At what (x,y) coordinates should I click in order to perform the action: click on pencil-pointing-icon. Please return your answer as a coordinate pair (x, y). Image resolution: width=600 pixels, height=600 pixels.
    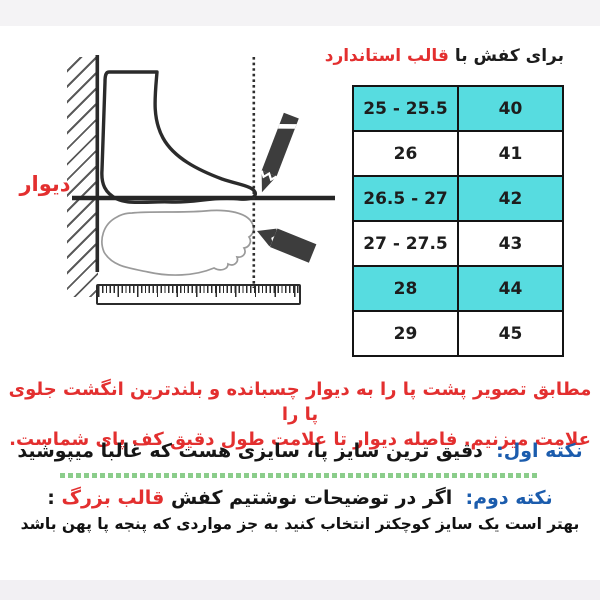
    Looking at the image, I should click on (287, 245).